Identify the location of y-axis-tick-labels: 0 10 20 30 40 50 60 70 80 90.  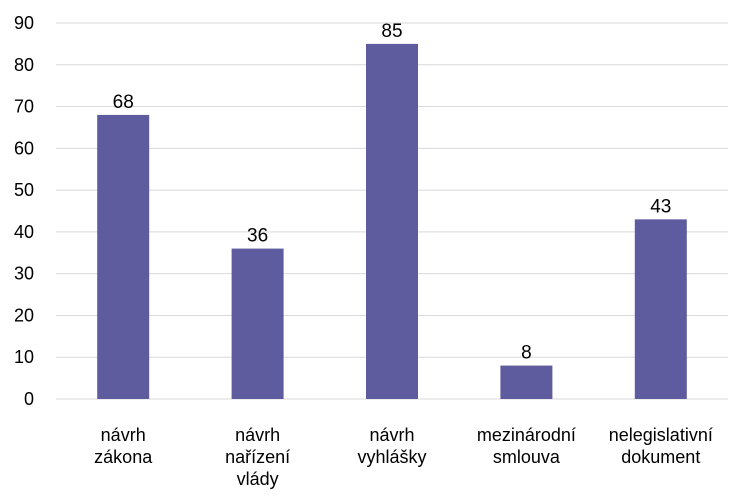
(24, 211).